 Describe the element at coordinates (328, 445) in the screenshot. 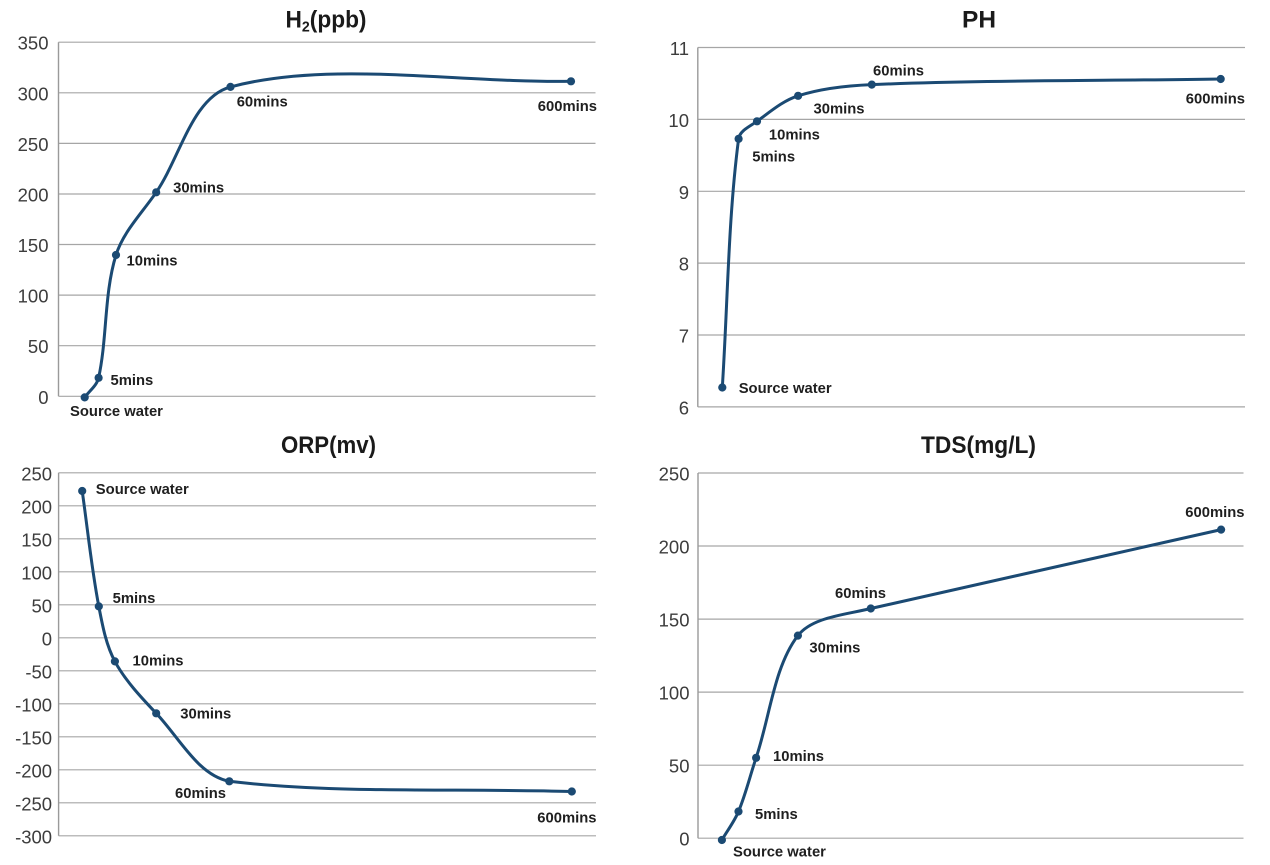

I see `svg-text: ORP(mv)` at that location.